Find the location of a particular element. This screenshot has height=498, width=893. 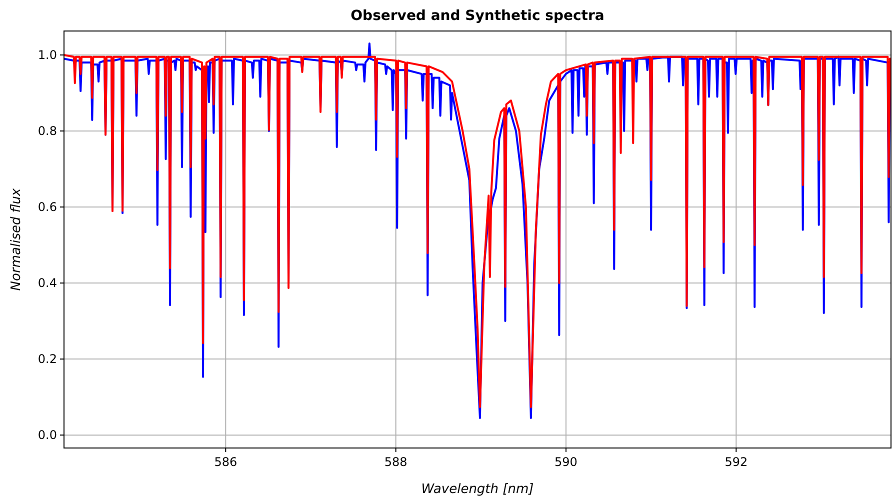

x-tick-label: 586 is located at coordinates (226, 462).